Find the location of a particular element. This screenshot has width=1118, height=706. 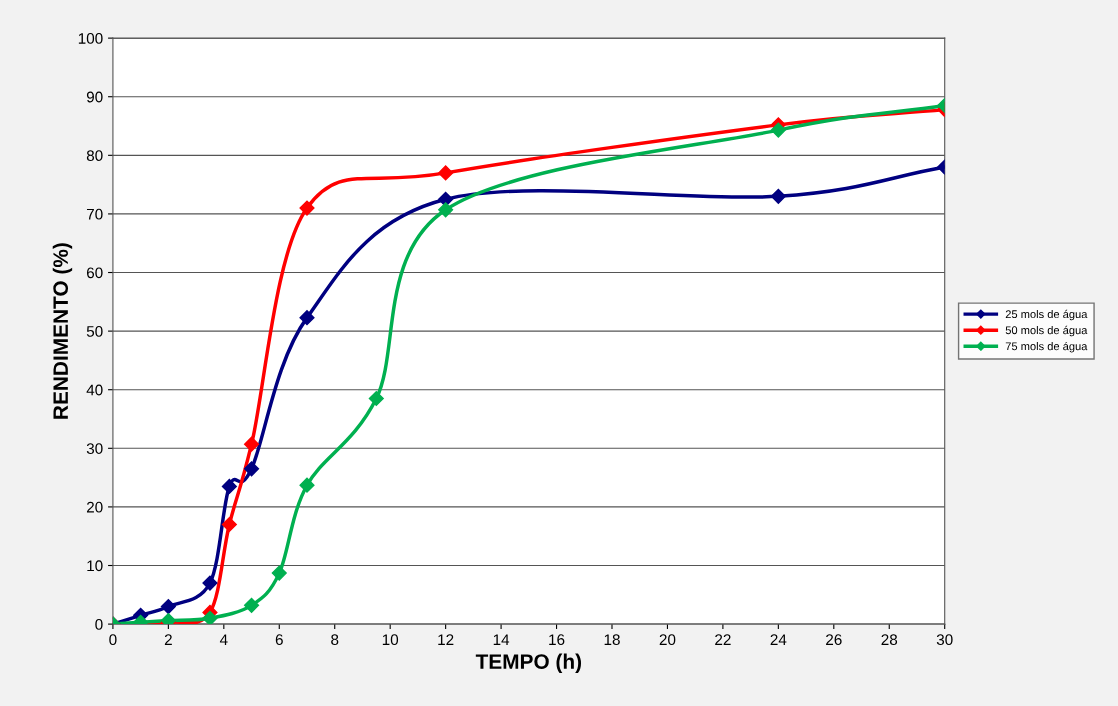

legend-label: 75 mols de água is located at coordinates (1046, 347).